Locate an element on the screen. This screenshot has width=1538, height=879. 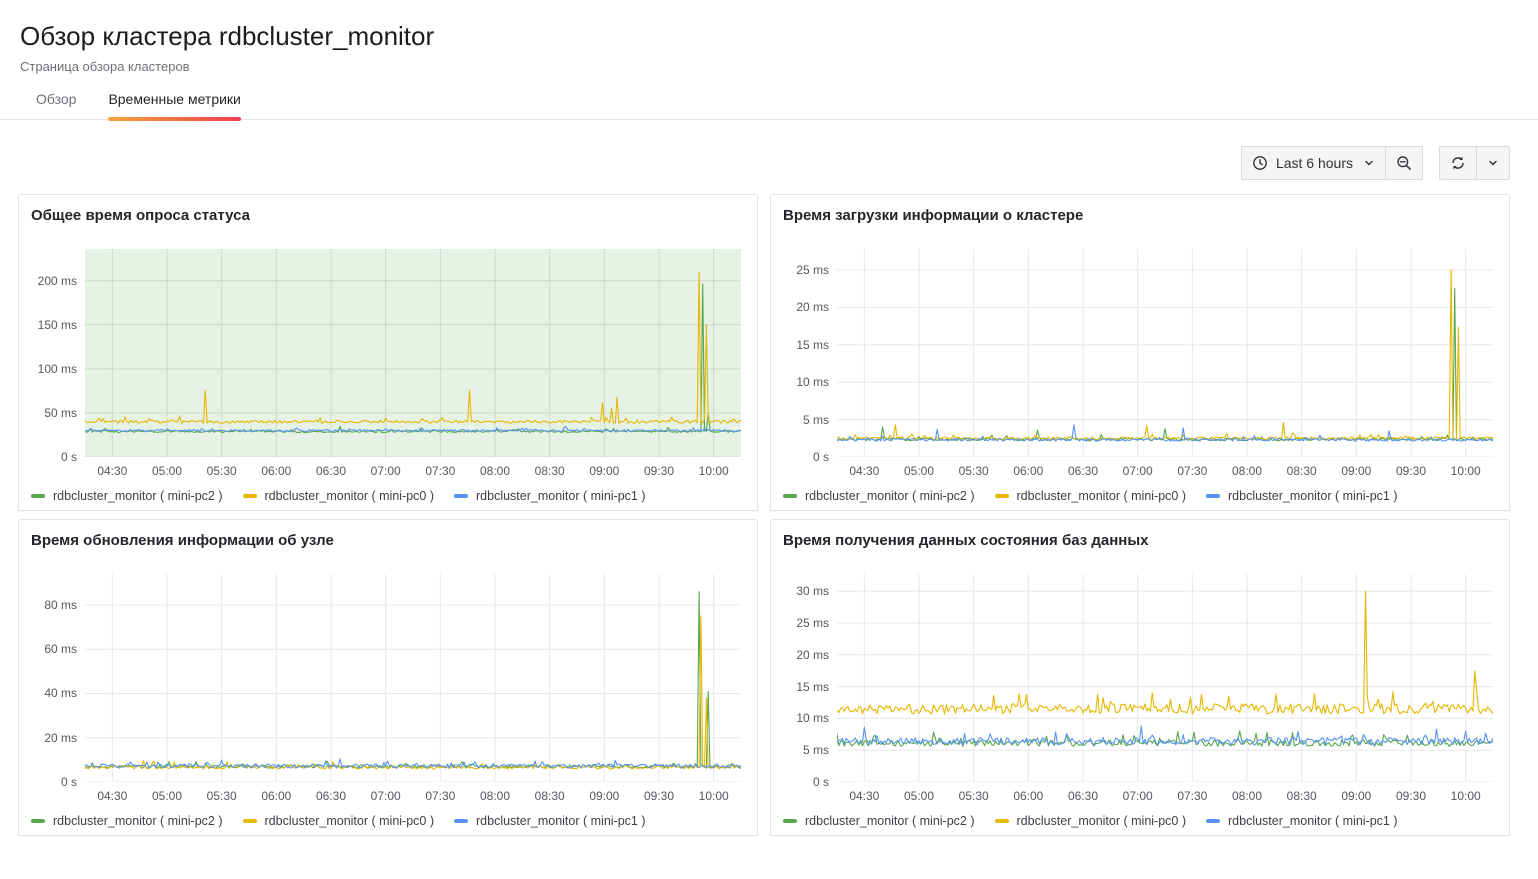
y-axis: 0 s 20 ms 40 ms 60 ms 80 ms is located at coordinates (57, 681).